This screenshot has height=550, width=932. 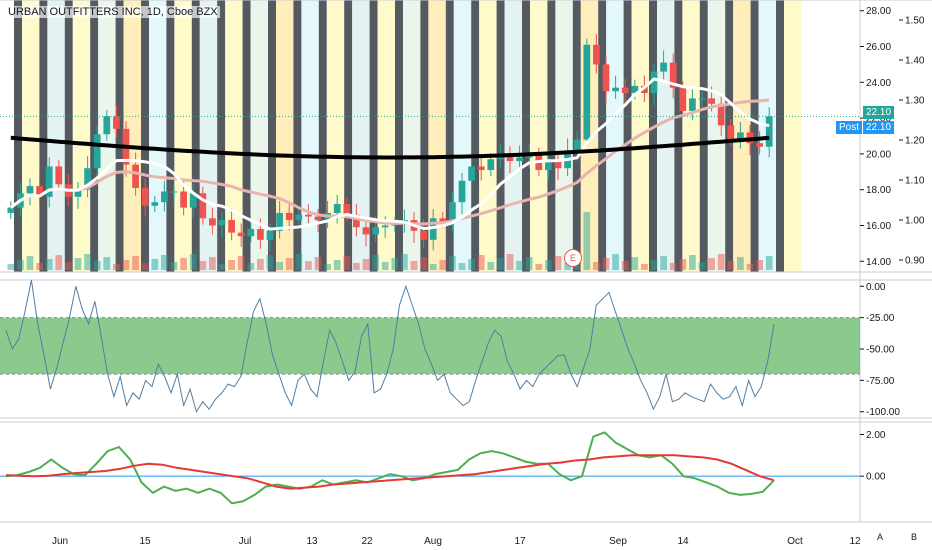 I want to click on earnings-marker: E, so click(x=573, y=258).